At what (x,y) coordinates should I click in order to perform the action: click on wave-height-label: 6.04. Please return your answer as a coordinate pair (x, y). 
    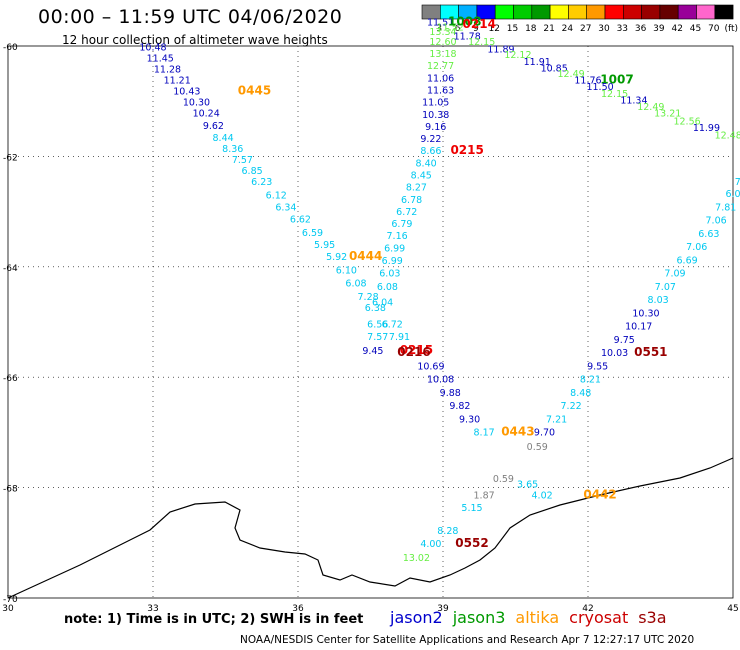
    Looking at the image, I should click on (382, 302).